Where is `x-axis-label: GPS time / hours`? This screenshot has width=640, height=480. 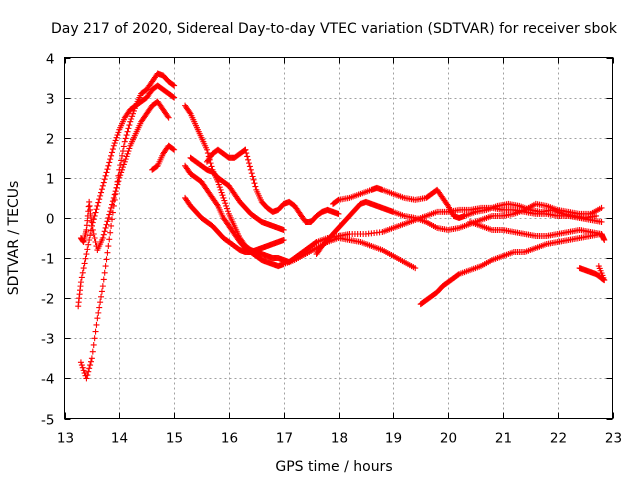
x-axis-label: GPS time / hours is located at coordinates (333, 467).